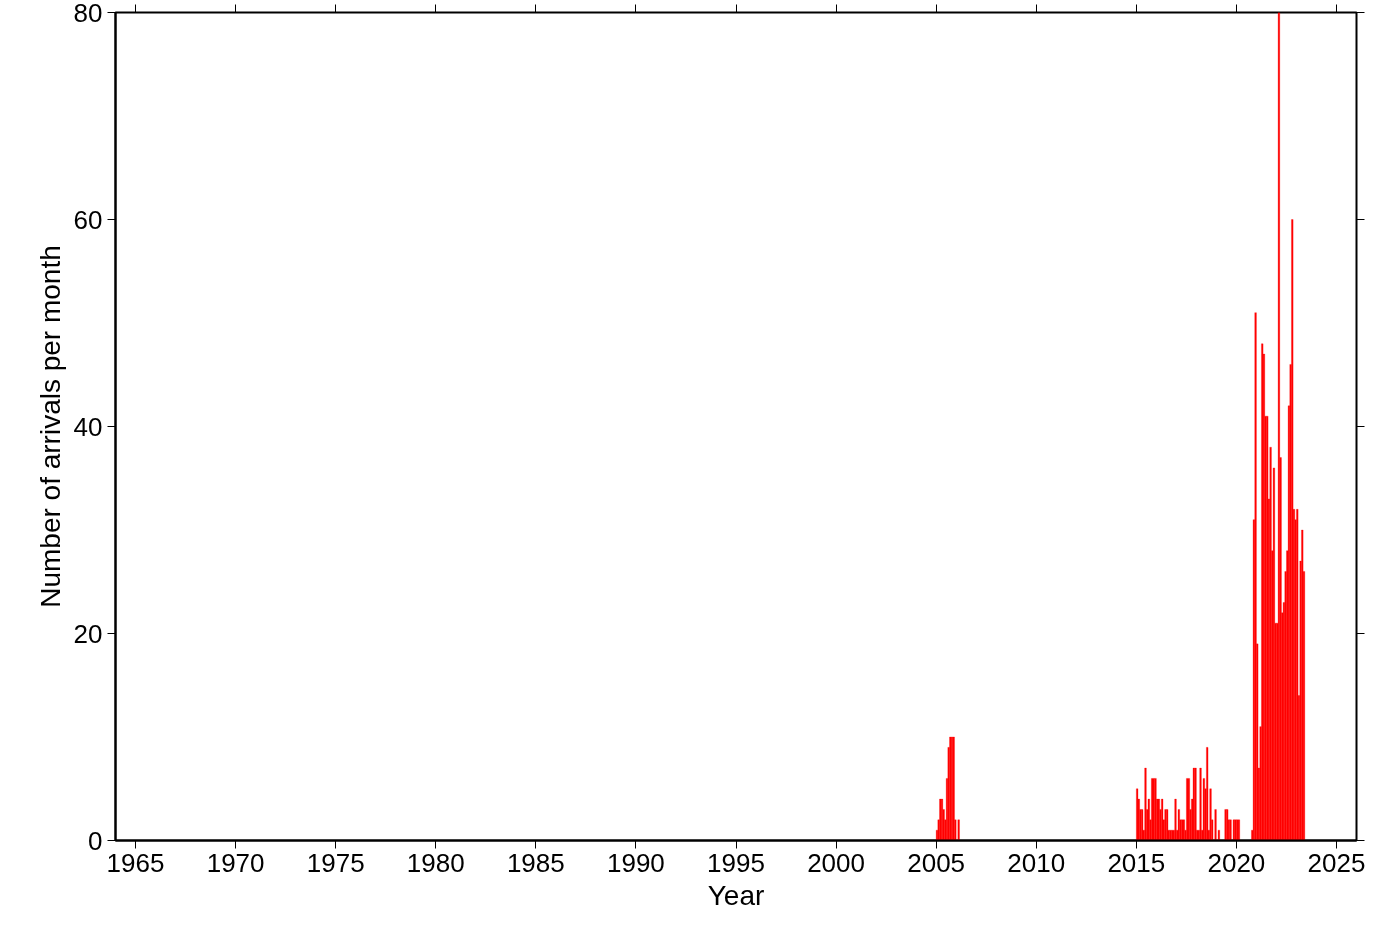 The width and height of the screenshot is (1382, 942). I want to click on x-tick-label: 1990, so click(636, 862).